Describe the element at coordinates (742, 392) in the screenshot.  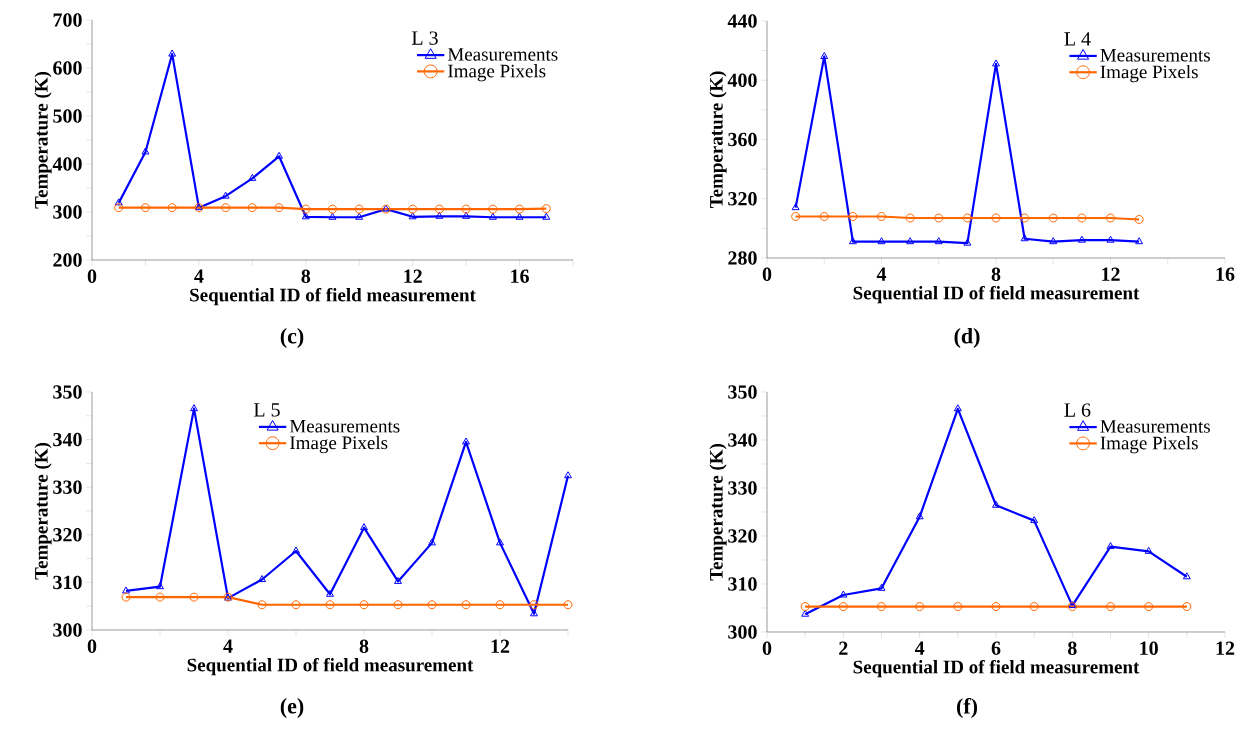
I see `y-tick-label: 350` at that location.